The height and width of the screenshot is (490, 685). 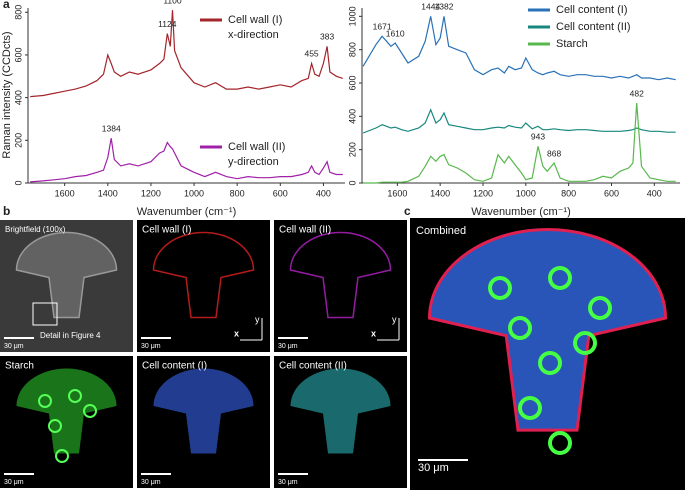 I want to click on peak-label: 868, so click(x=554, y=153).